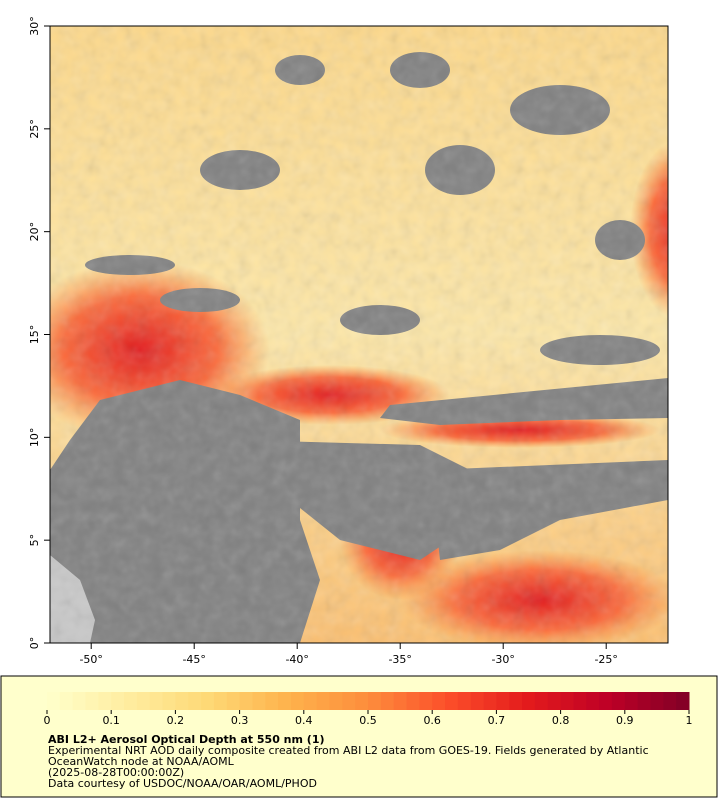 The height and width of the screenshot is (804, 720). What do you see at coordinates (176, 720) in the screenshot?
I see `colorbar-tick-label: 0.2` at bounding box center [176, 720].